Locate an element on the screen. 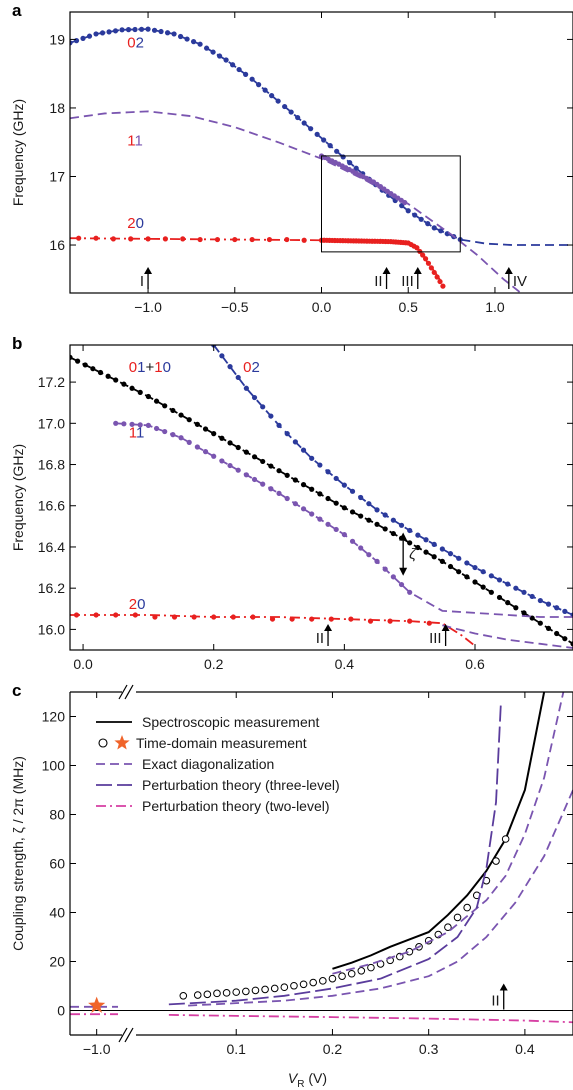 Image resolution: width=573 pixels, height=1090 pixels. state-label-part: 0 is located at coordinates (131, 43).